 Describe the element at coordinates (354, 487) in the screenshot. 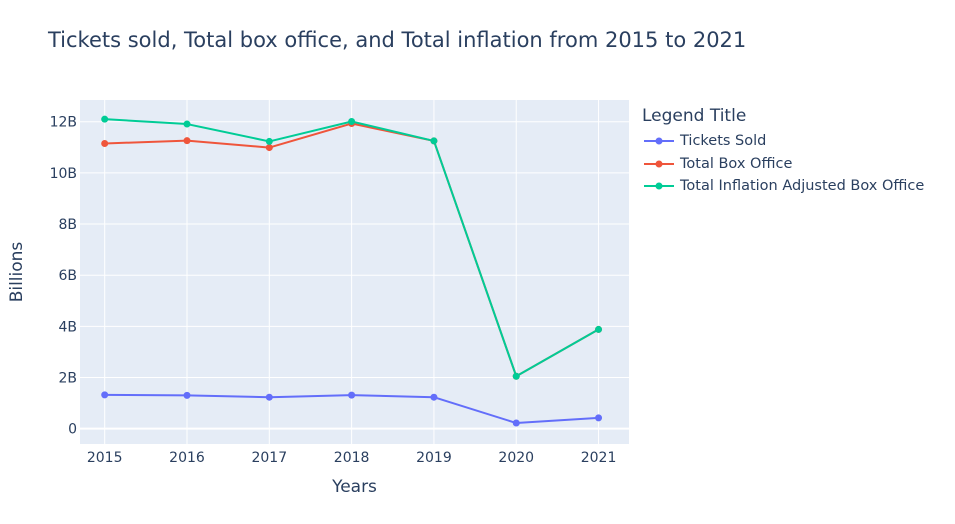

I see `x-axis-label: Years` at that location.